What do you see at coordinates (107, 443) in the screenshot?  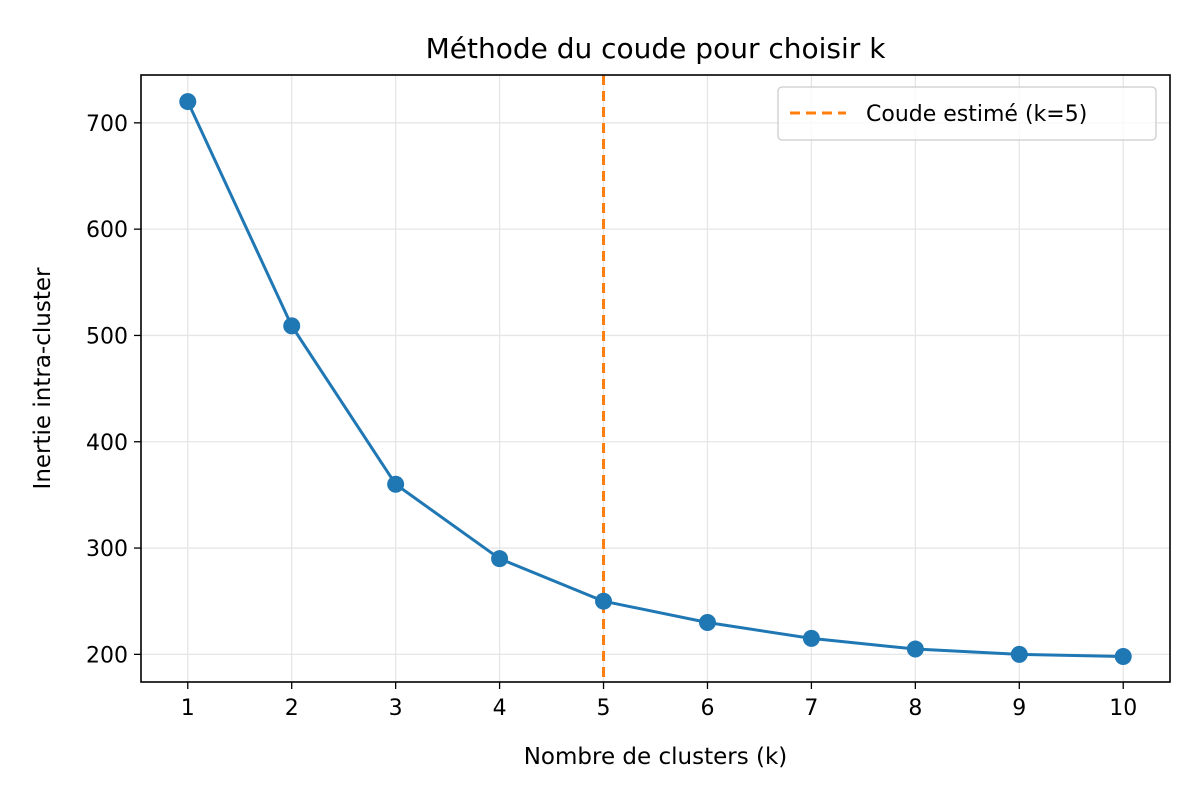 I see `y-tick-label: 400` at bounding box center [107, 443].